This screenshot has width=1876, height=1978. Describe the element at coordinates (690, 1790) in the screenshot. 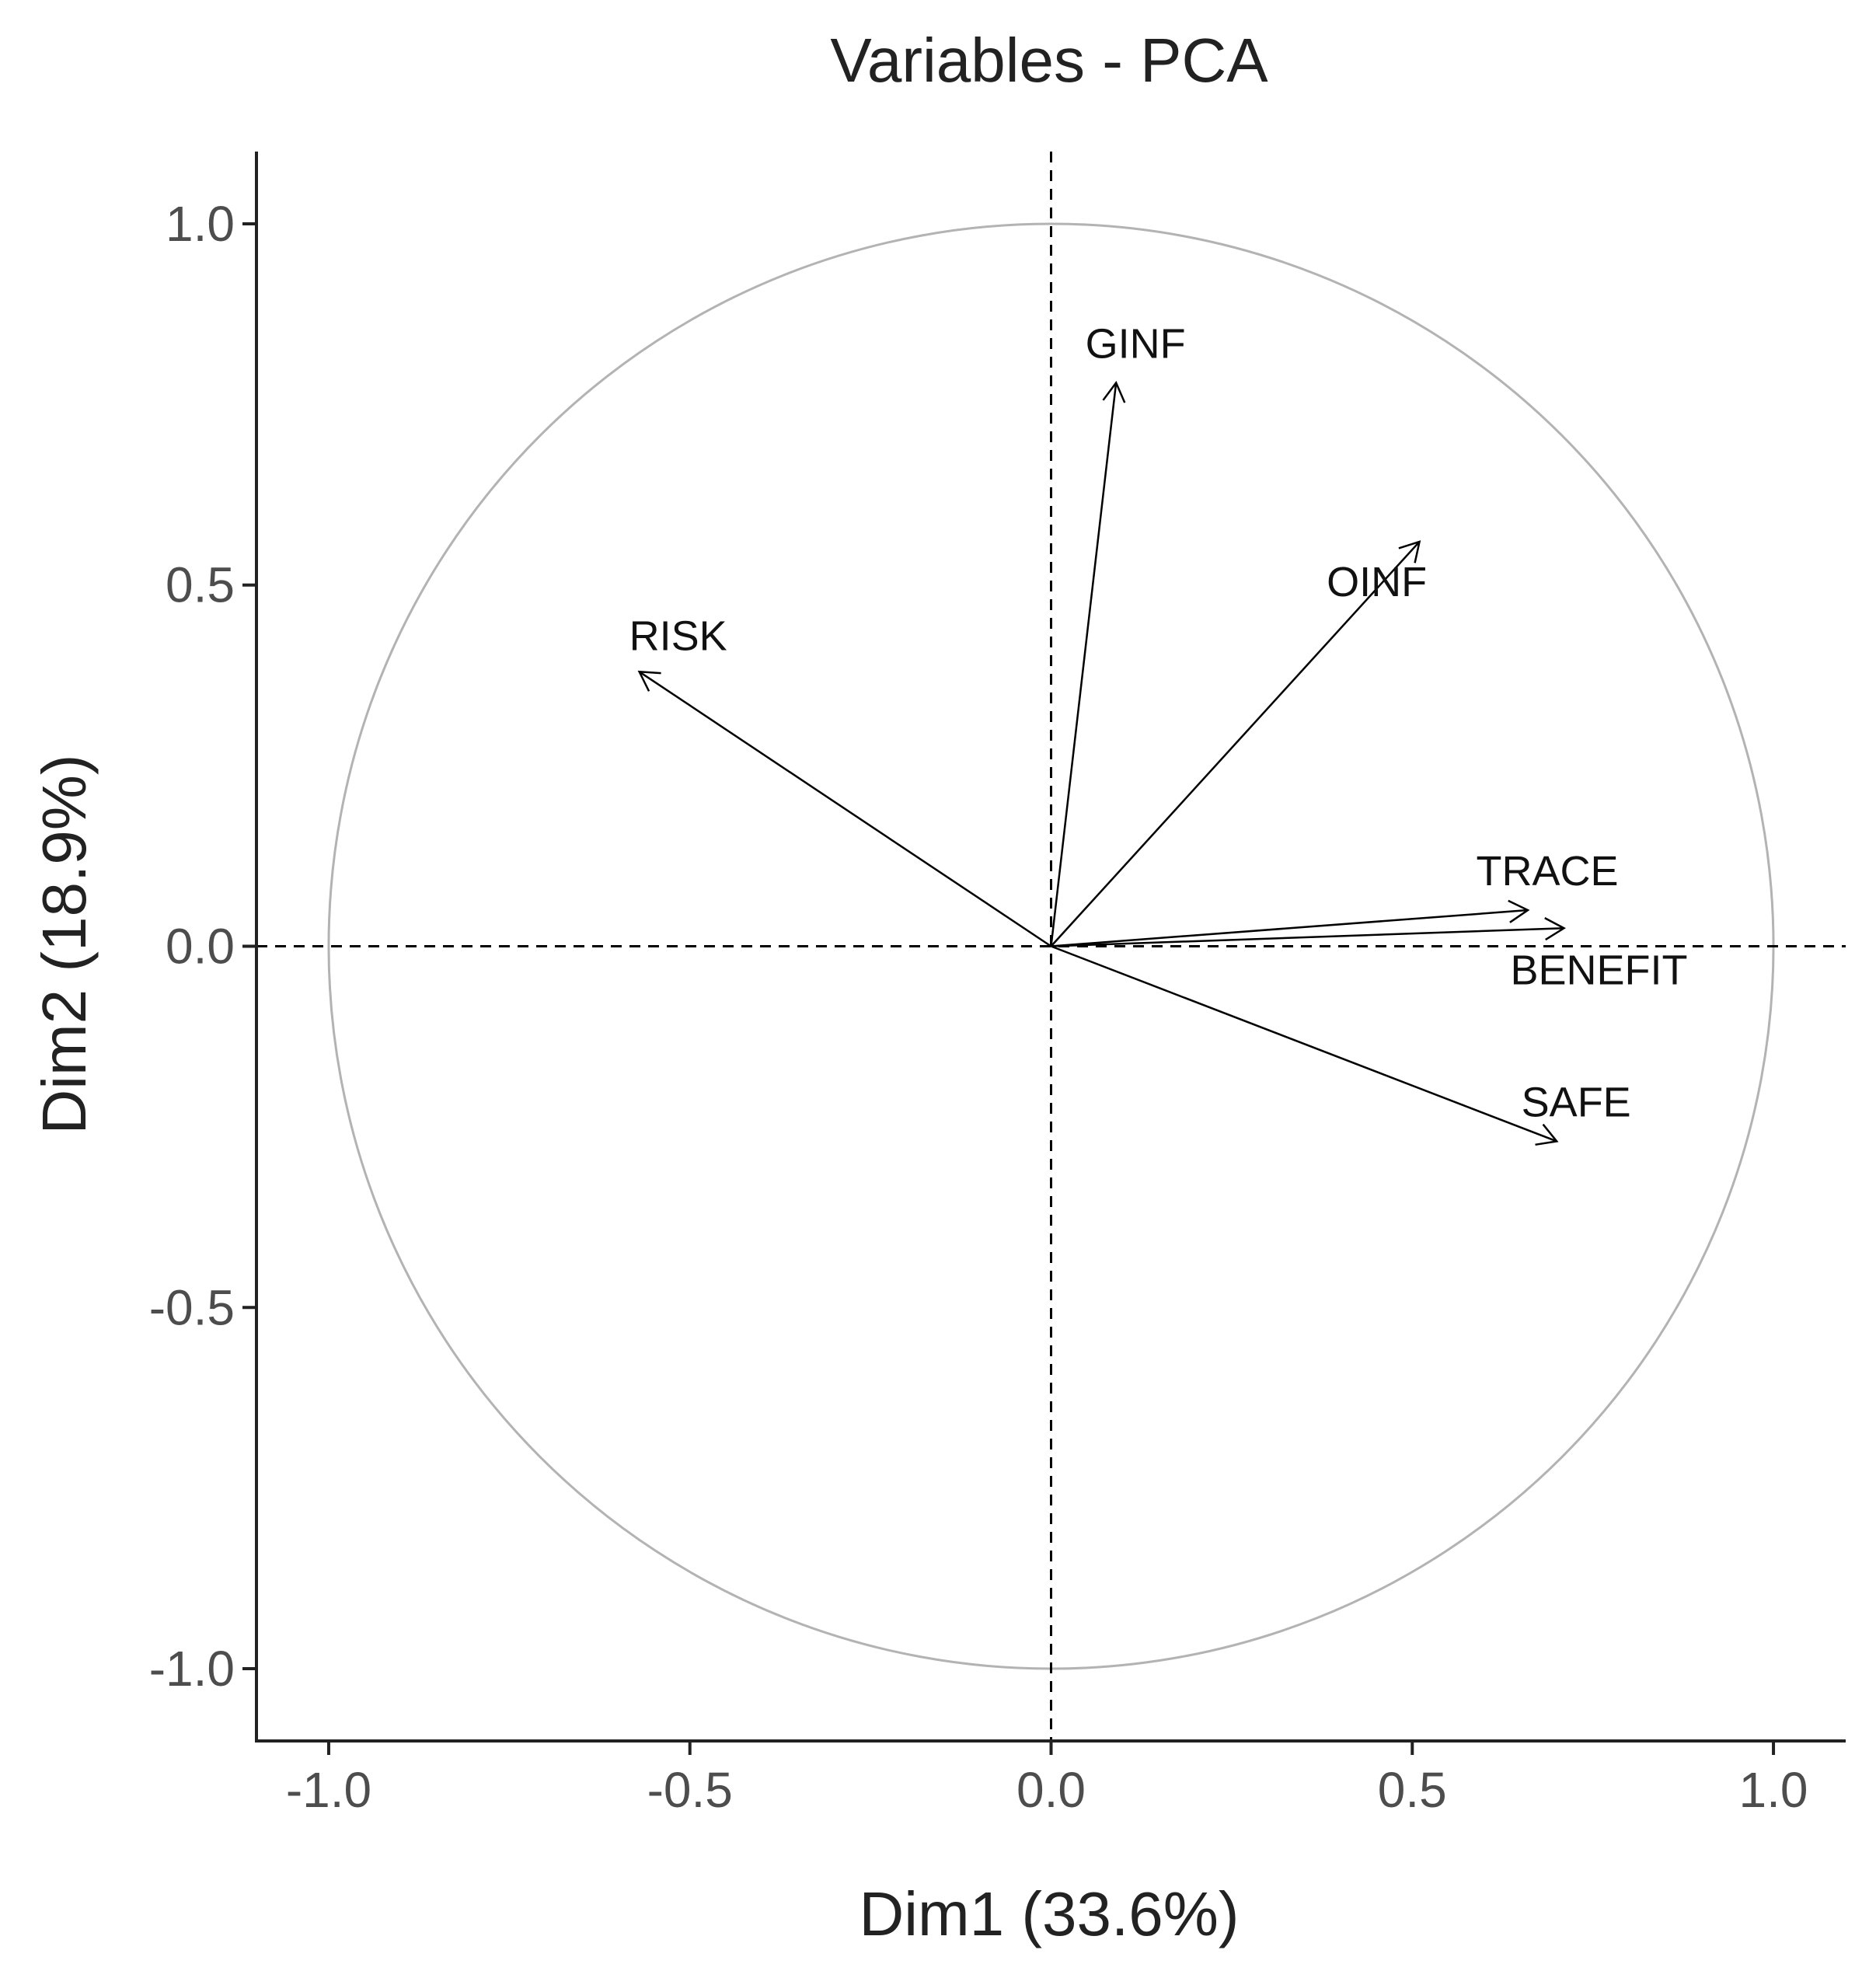

I see `x-tick-label: -0.5` at that location.